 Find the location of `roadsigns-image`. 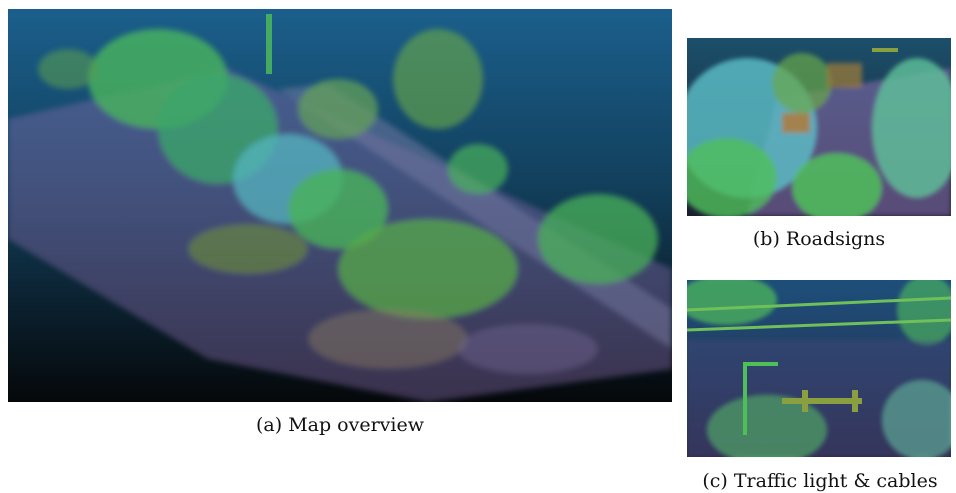

roadsigns-image is located at coordinates (819, 127).